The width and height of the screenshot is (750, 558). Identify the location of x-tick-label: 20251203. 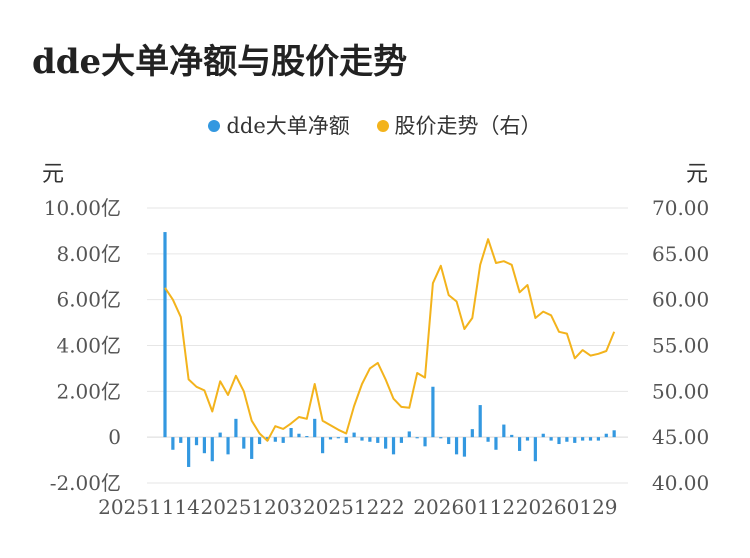
(252, 507).